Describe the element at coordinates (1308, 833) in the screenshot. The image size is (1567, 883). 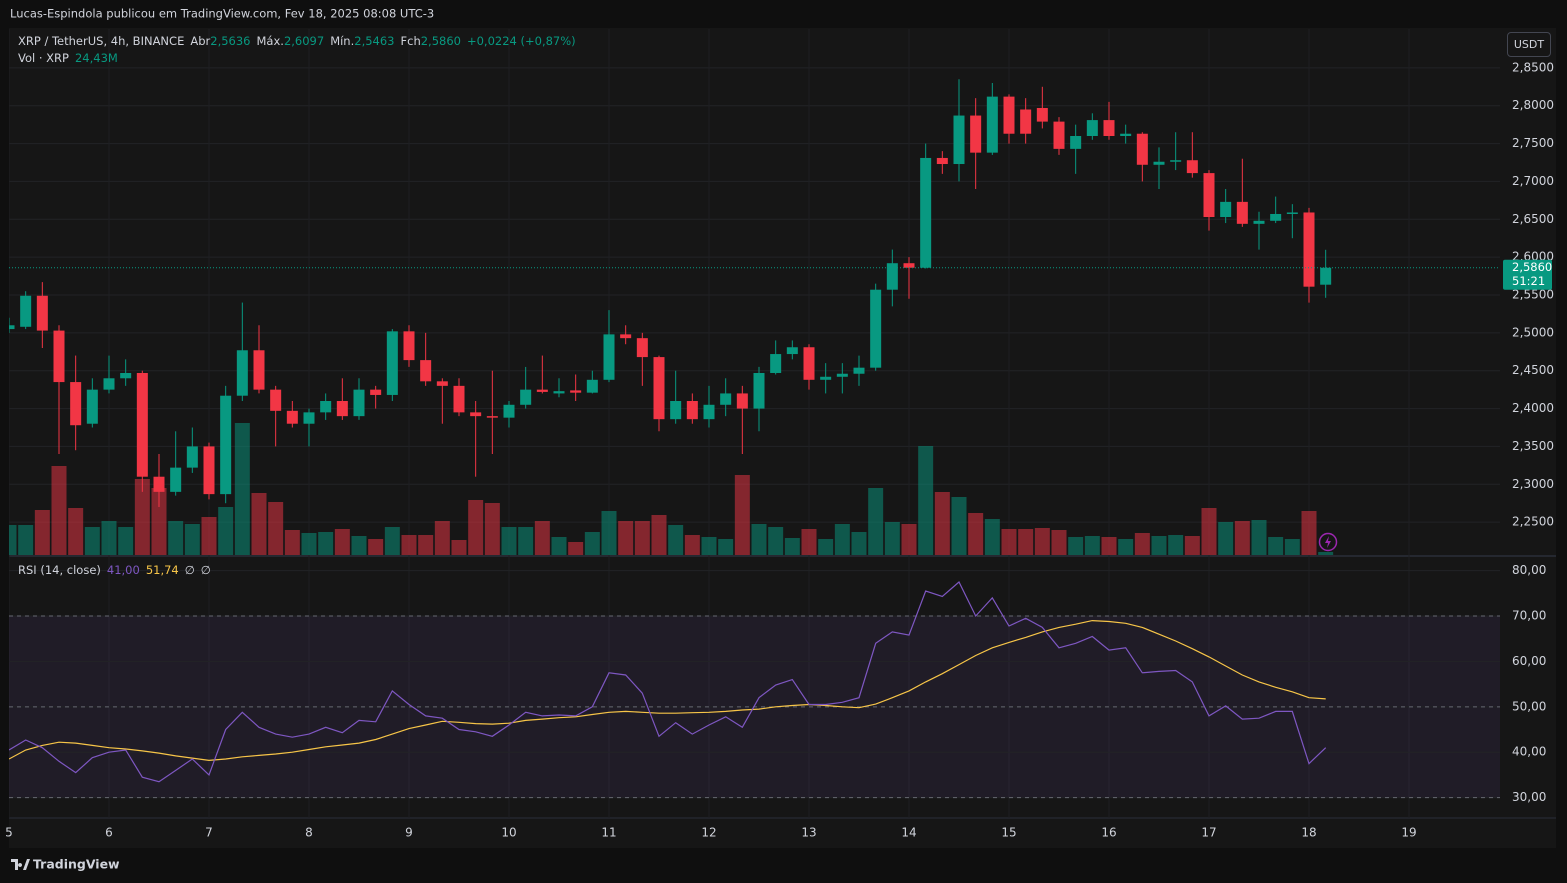
I see `x-tick-label: 18` at that location.